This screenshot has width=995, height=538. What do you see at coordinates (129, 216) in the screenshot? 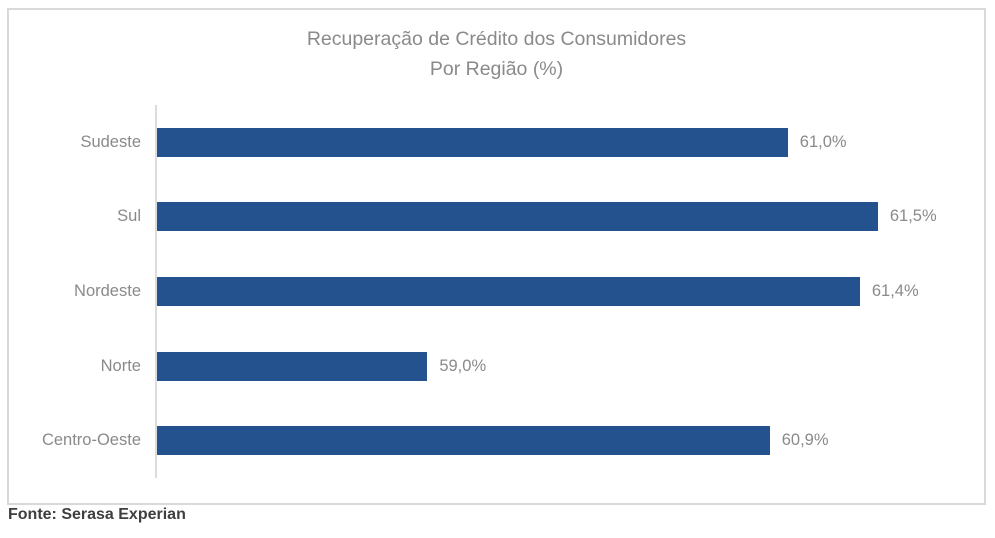
I see `category-label-sul: Sul` at bounding box center [129, 216].